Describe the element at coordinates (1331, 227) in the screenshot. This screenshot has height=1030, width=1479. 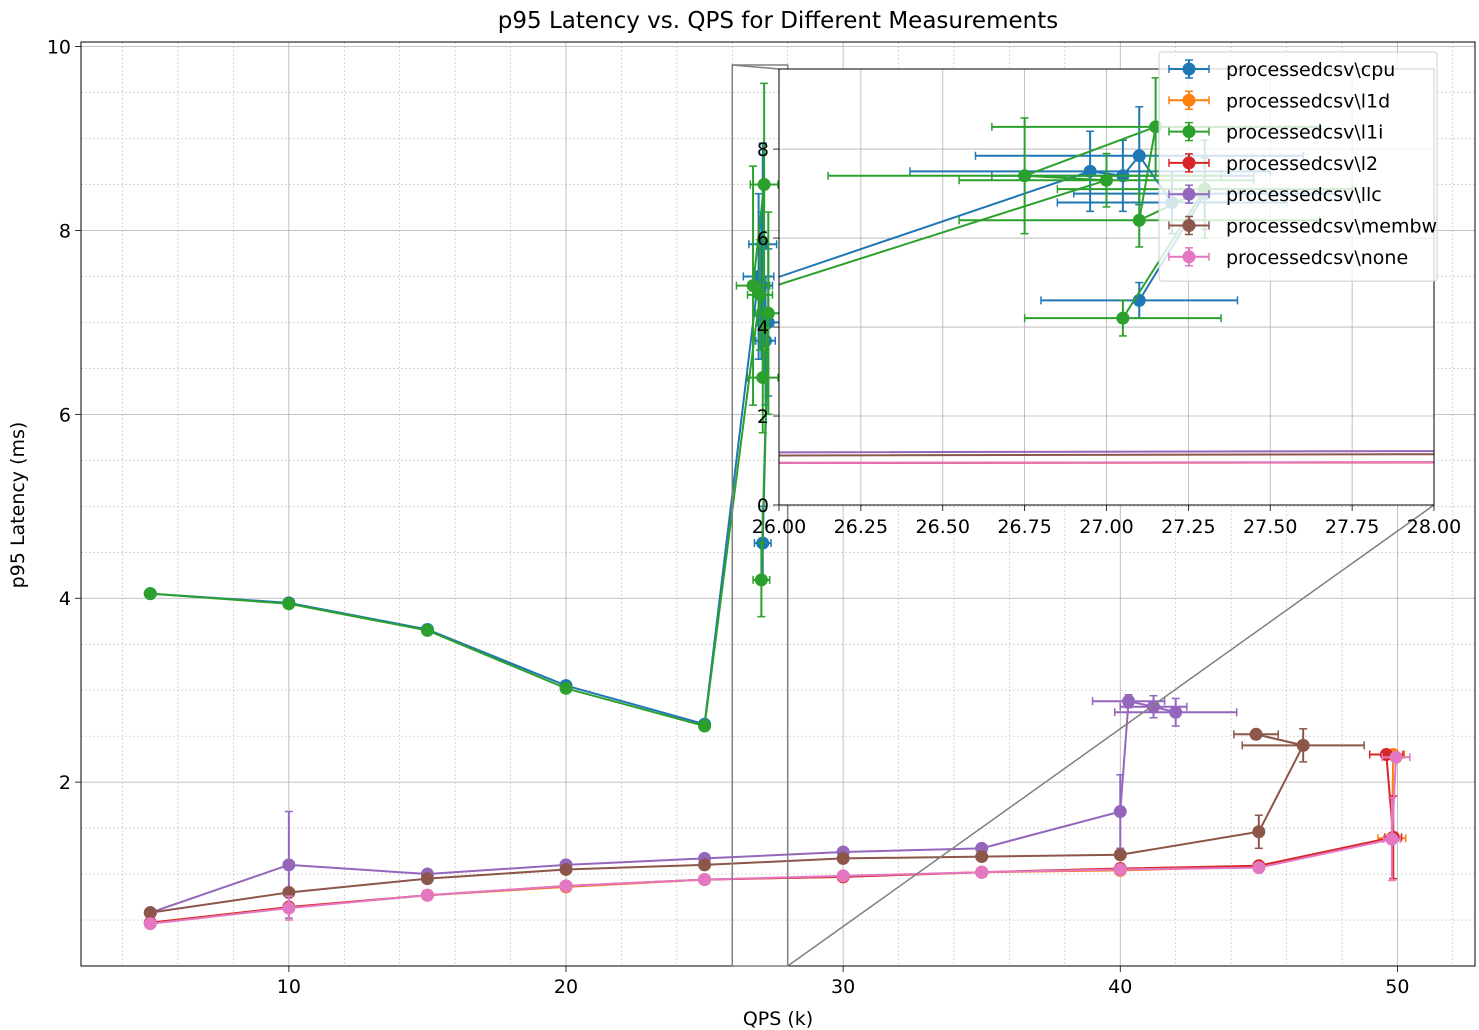
I see `legend-label: processedcsv\membw` at that location.